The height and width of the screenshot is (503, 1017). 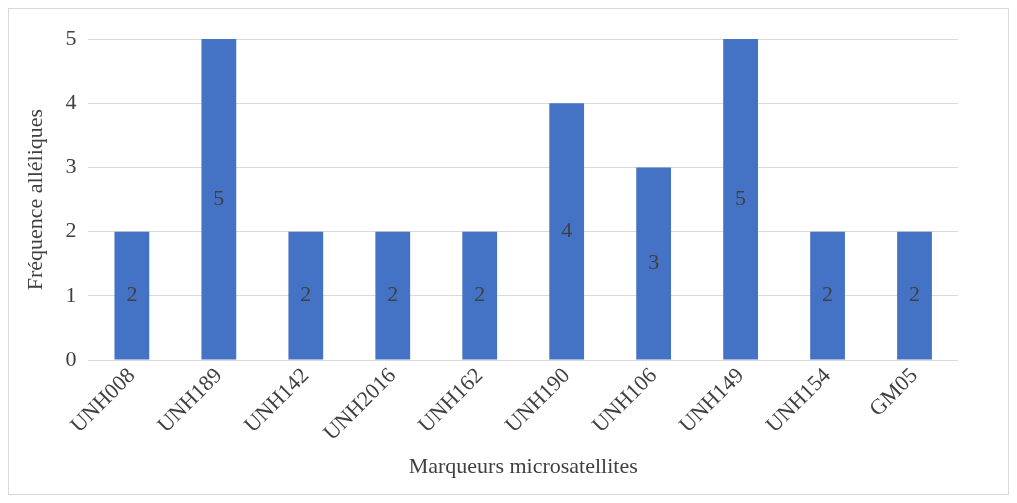 I want to click on data-label: 3, so click(x=654, y=262).